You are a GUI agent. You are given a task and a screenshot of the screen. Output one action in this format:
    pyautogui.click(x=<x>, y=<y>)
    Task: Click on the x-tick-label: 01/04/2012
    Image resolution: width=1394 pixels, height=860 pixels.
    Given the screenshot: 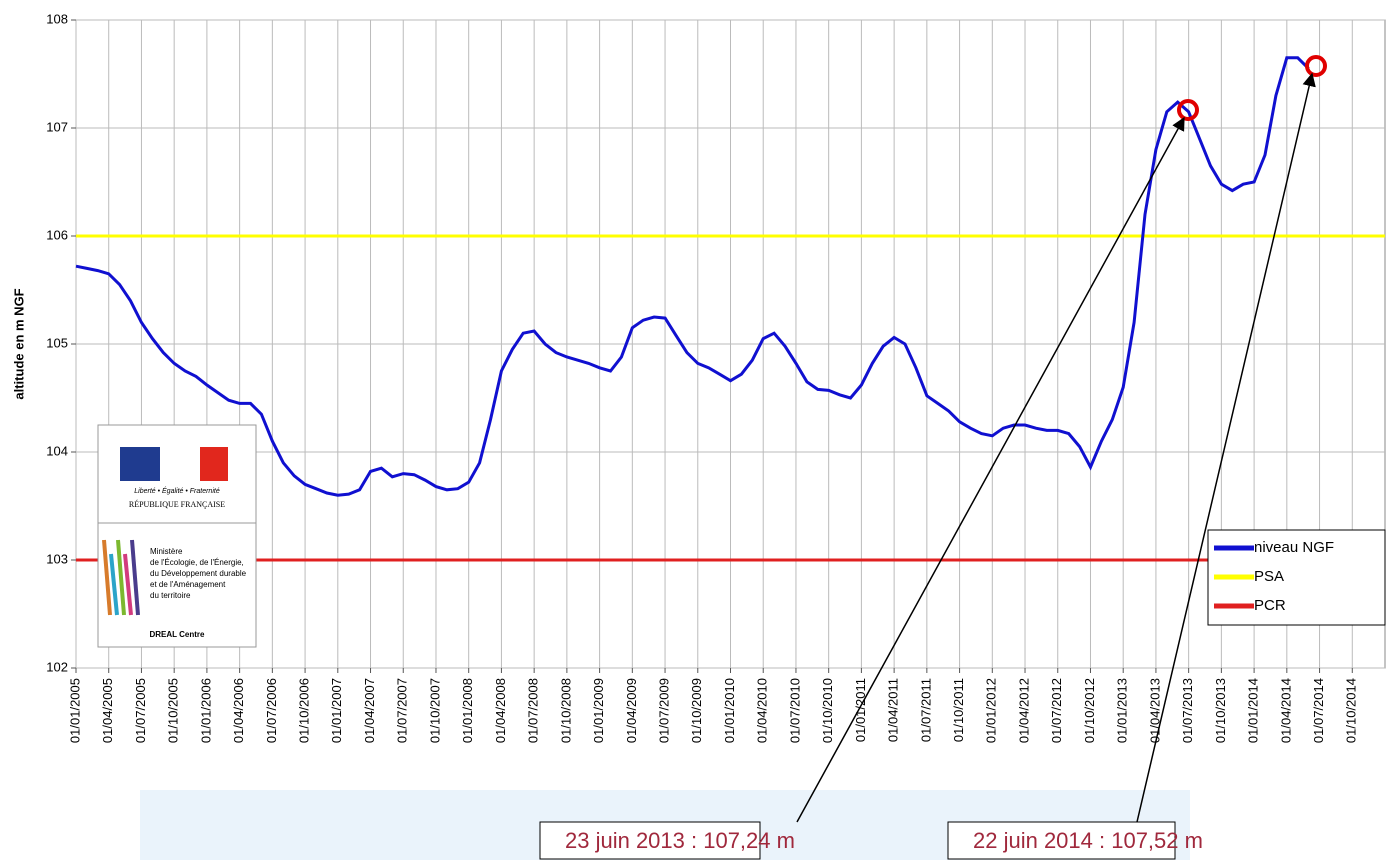 What is the action you would take?
    pyautogui.click(x=1023, y=710)
    